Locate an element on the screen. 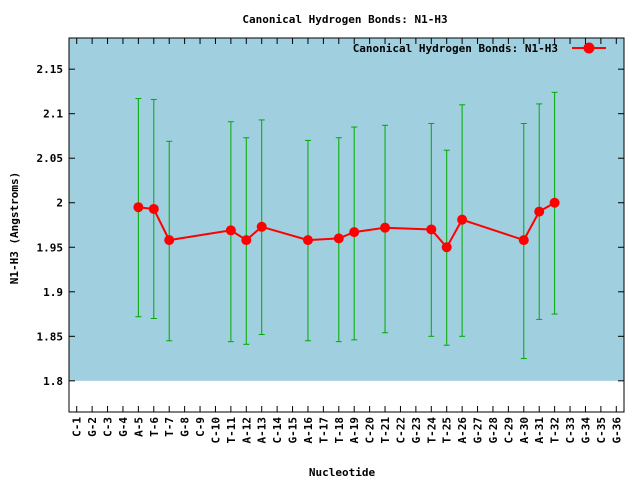 This screenshot has width=640, height=480. x-tick-label: C-29 is located at coordinates (508, 430).